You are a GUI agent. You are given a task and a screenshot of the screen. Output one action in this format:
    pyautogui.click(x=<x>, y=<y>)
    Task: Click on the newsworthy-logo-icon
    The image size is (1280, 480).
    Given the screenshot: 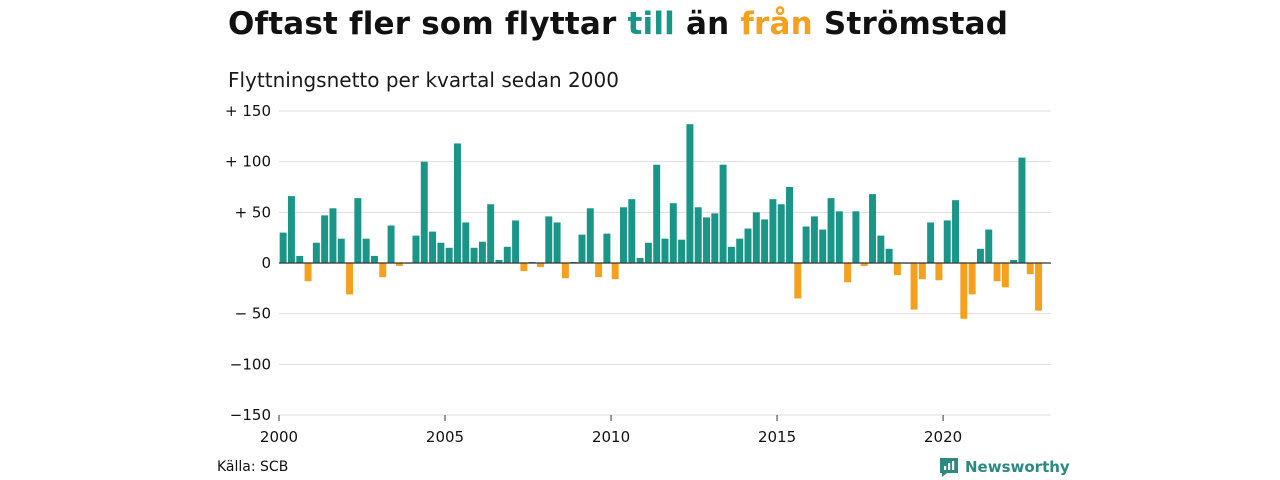 What is the action you would take?
    pyautogui.click(x=949, y=467)
    